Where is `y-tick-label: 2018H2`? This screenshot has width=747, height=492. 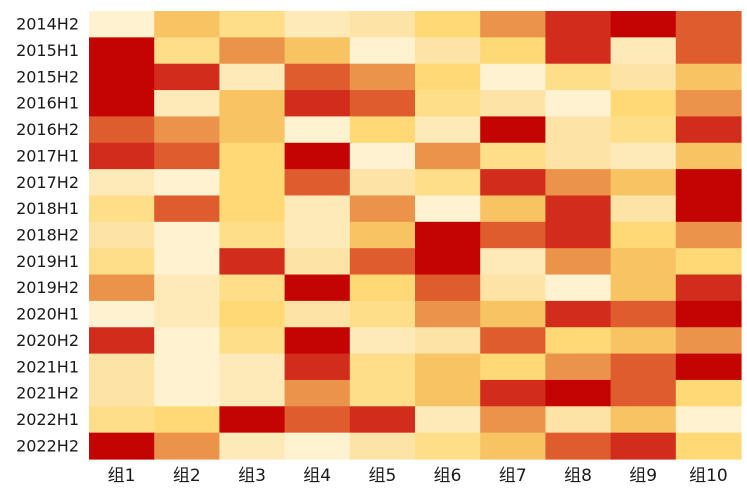 y-tick-label: 2018H2 is located at coordinates (47, 235).